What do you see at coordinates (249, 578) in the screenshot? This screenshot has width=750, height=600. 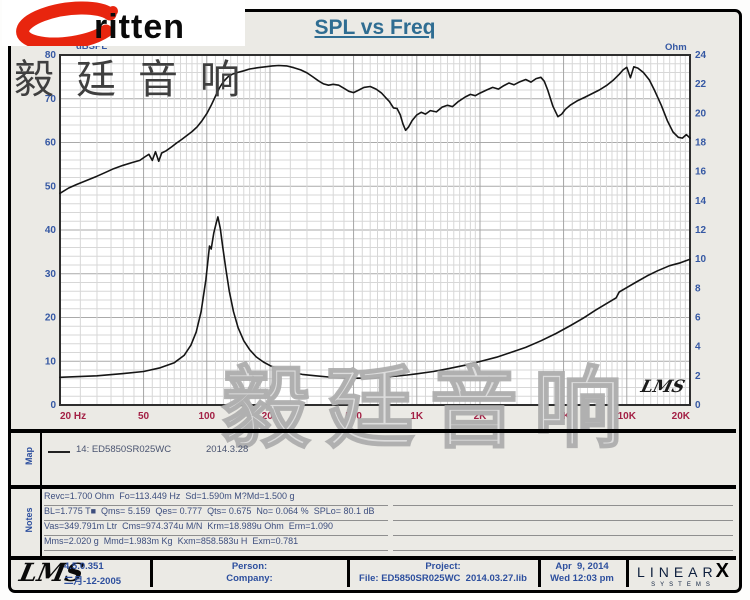 I see `company-label: Company:` at bounding box center [249, 578].